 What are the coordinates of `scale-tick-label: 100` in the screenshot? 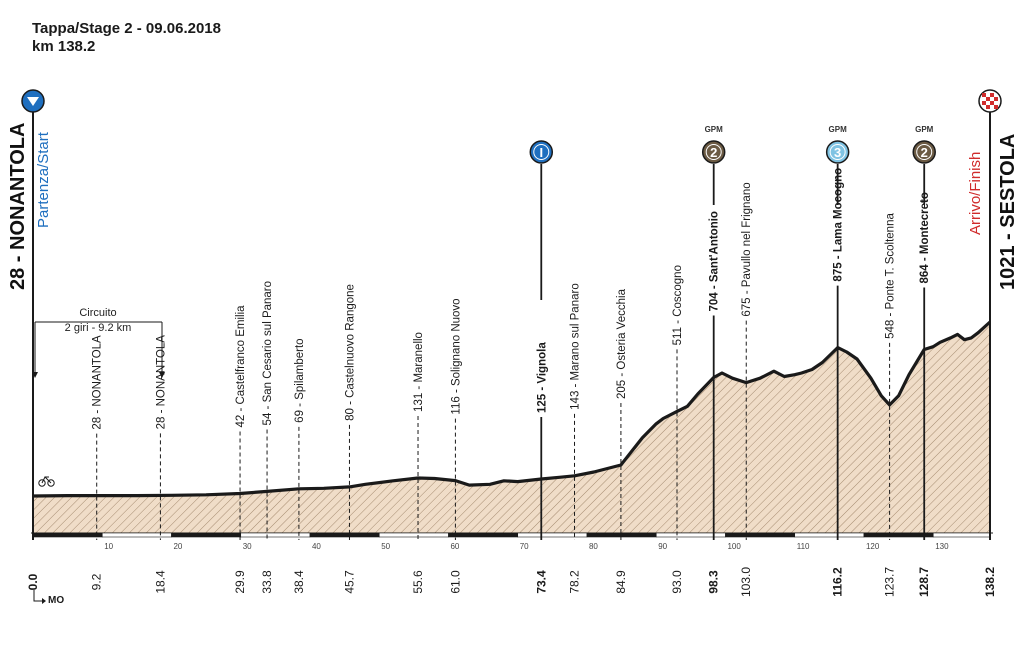 It's located at (734, 546).